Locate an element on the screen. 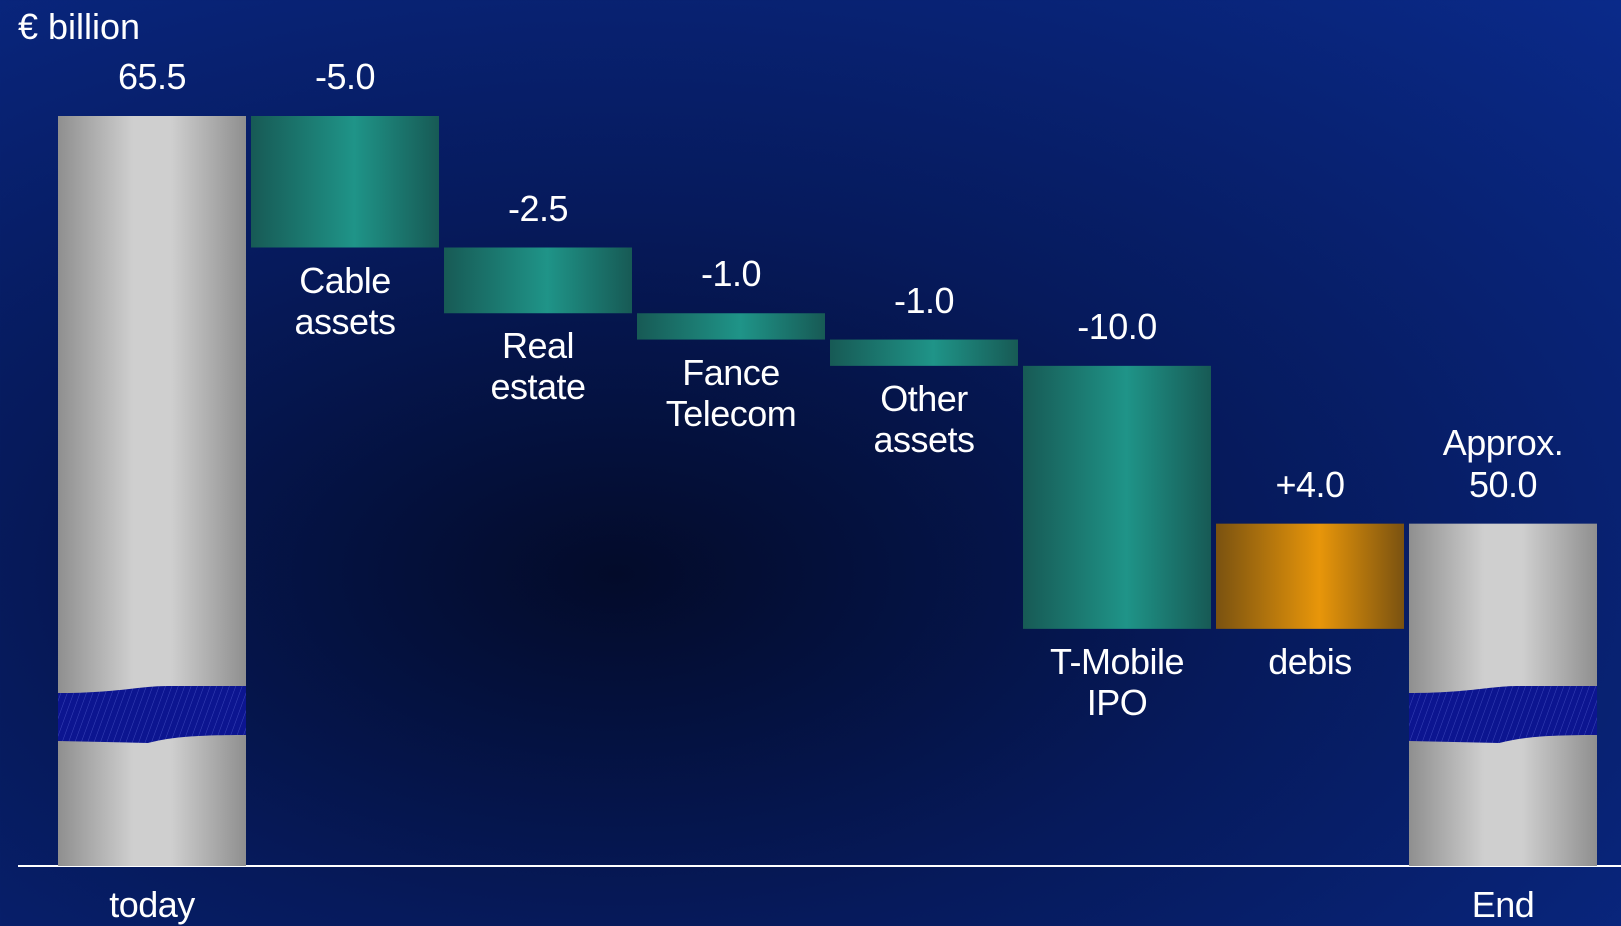  category-label: Real estate is located at coordinates (538, 366).